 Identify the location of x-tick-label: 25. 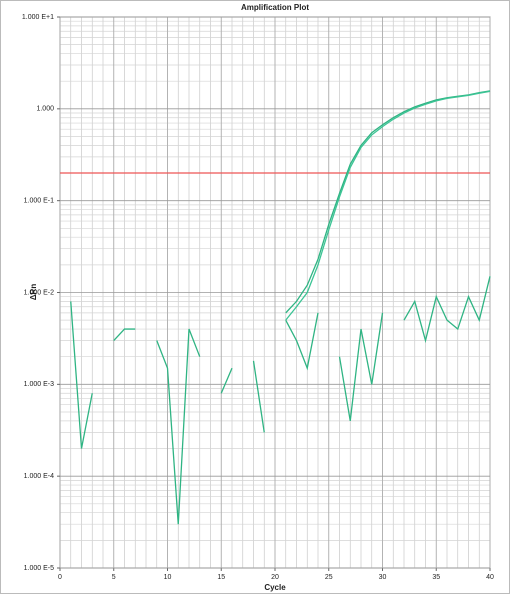
(329, 577).